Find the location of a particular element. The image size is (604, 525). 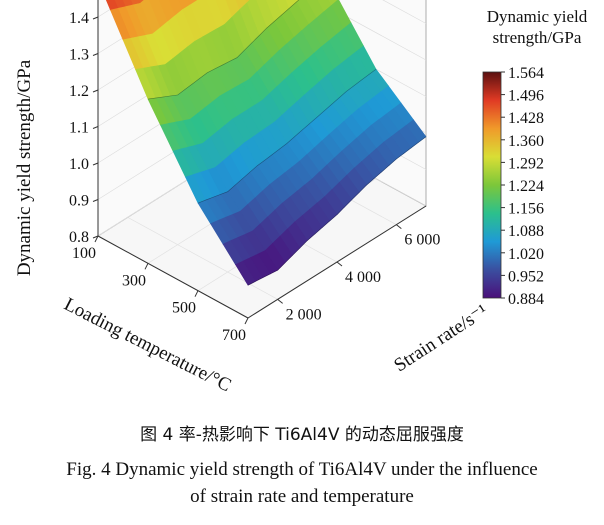

colorbar-tick-label: 0.952 is located at coordinates (526, 276).